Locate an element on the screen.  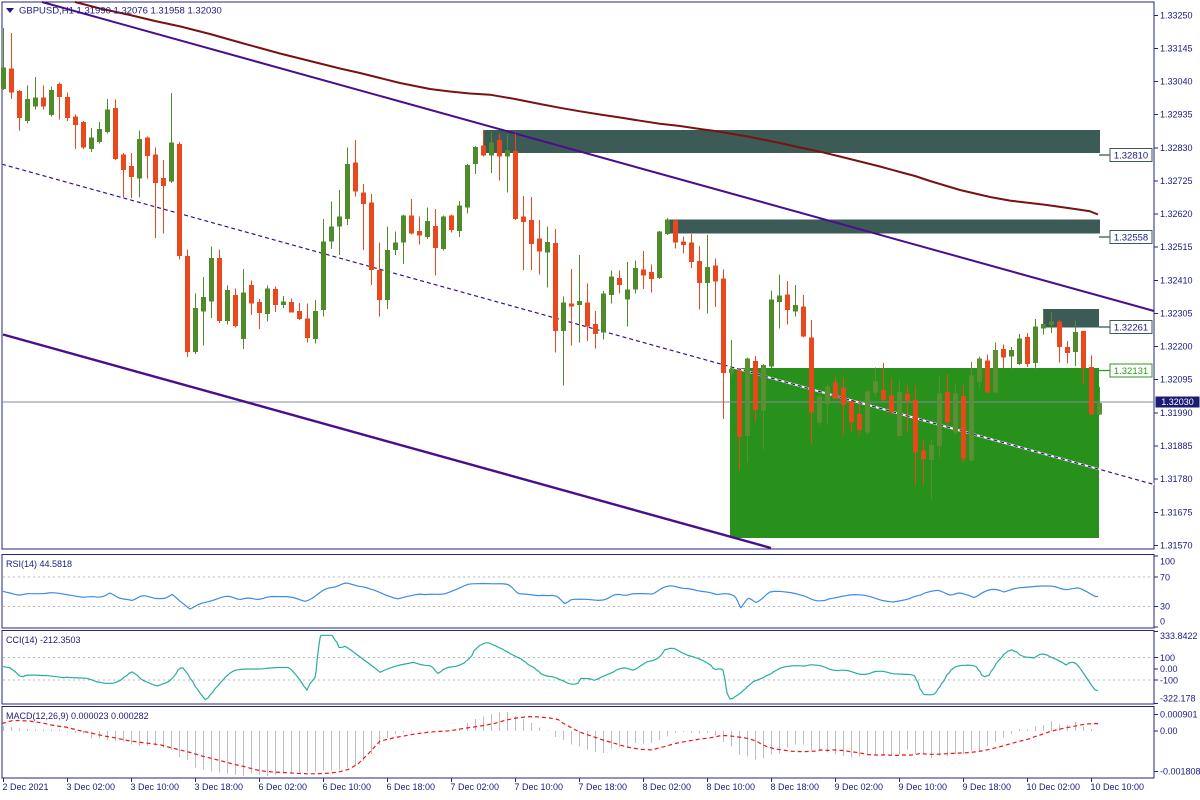
svg-text: 1.31990 is located at coordinates (1176, 413).